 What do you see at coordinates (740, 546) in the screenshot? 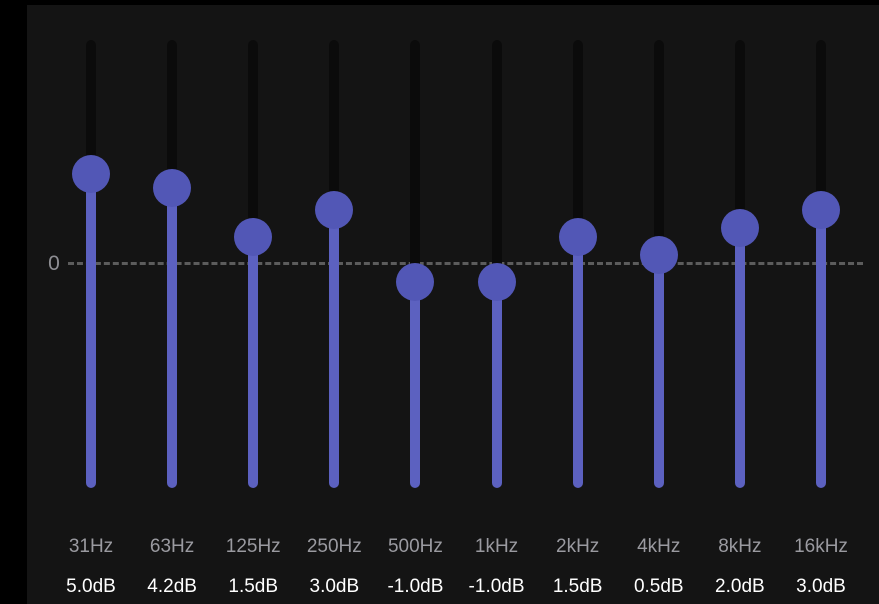
I see `frequency-label: 8kHz` at bounding box center [740, 546].